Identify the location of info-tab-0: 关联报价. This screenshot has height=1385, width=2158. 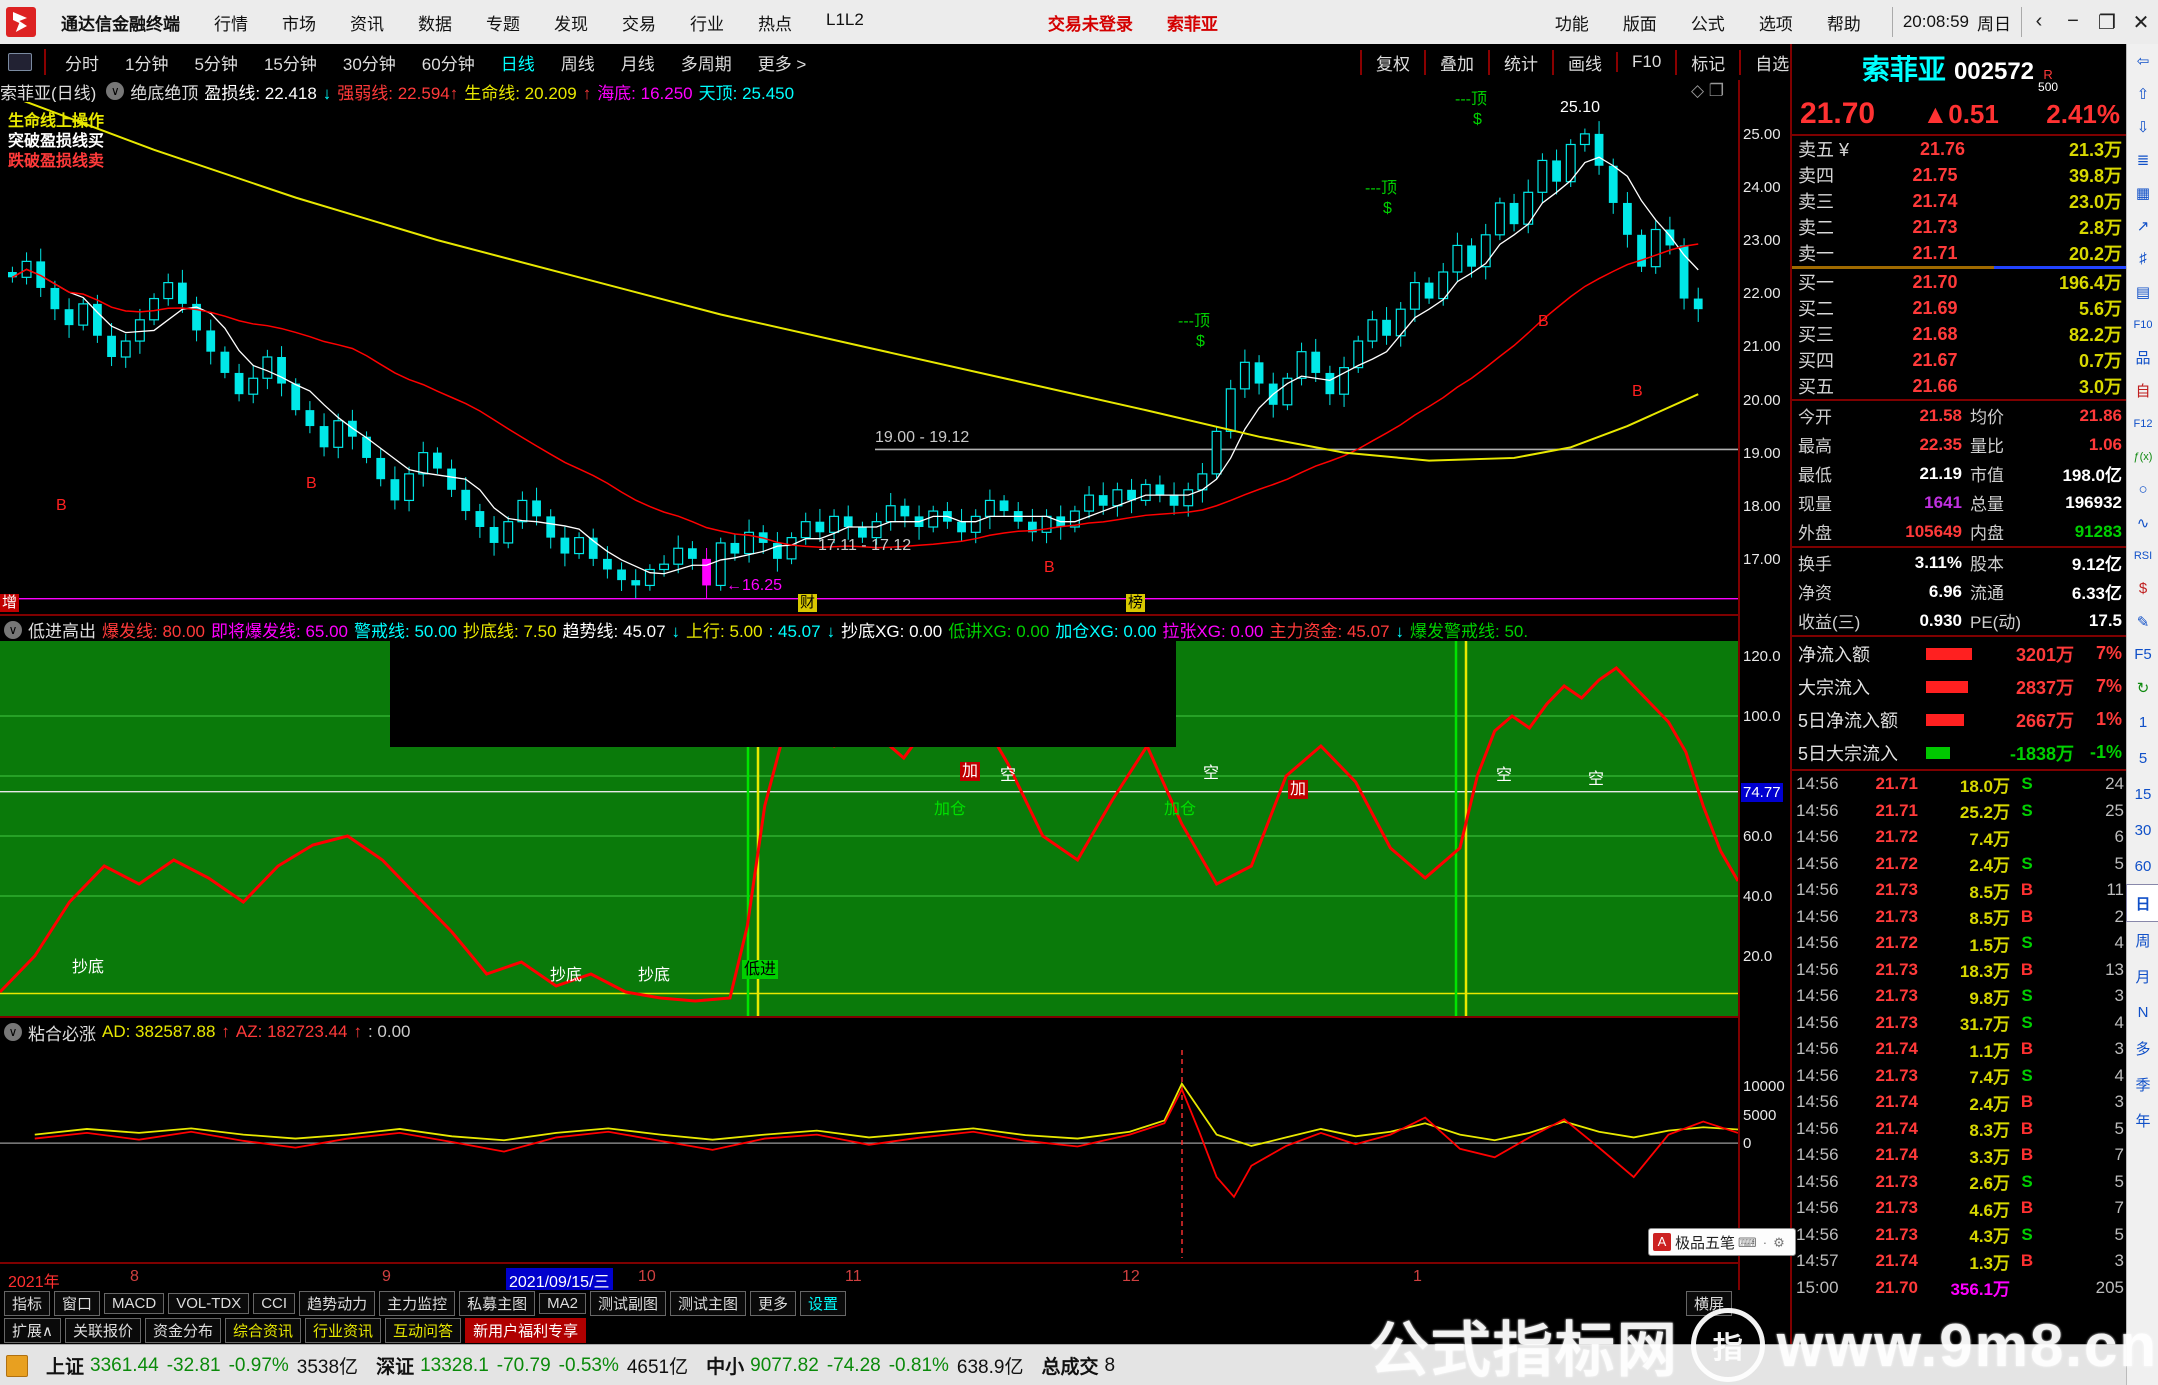
(102, 1330).